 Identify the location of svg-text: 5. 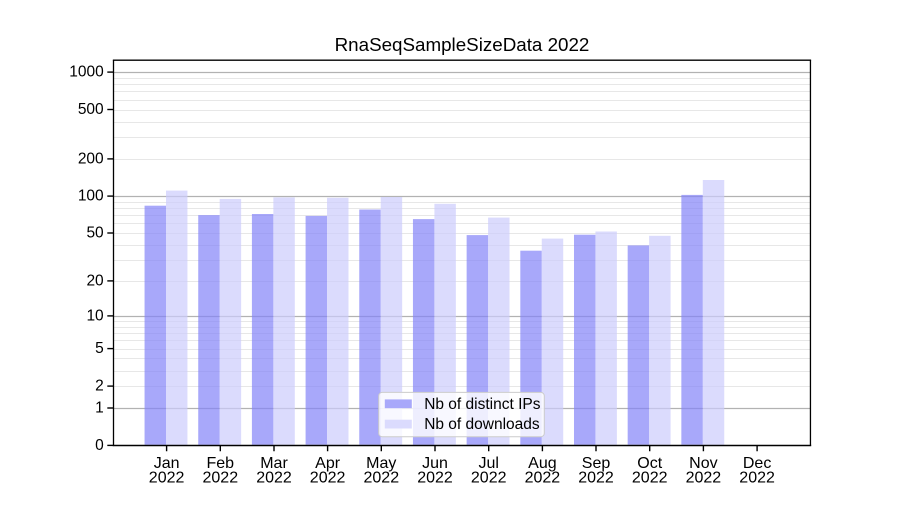
(99, 348).